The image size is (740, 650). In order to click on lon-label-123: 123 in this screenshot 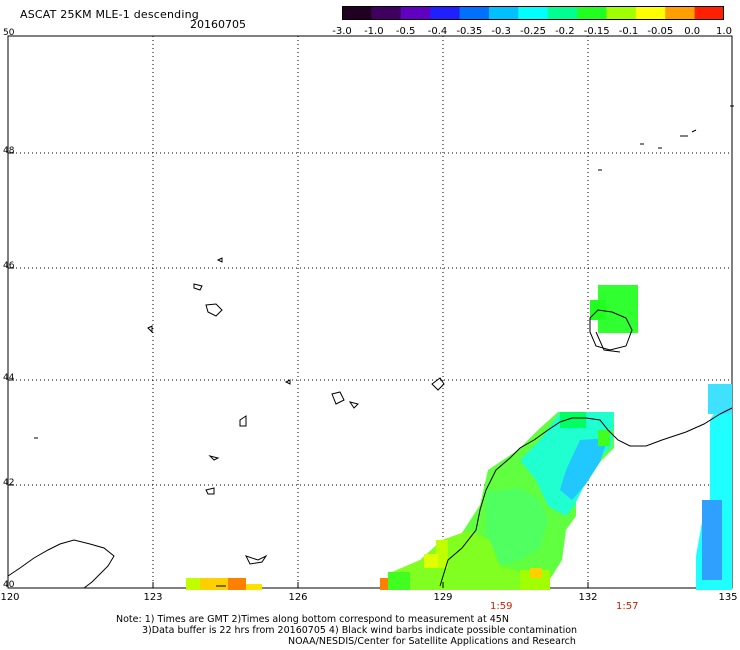, I will do `click(153, 597)`.